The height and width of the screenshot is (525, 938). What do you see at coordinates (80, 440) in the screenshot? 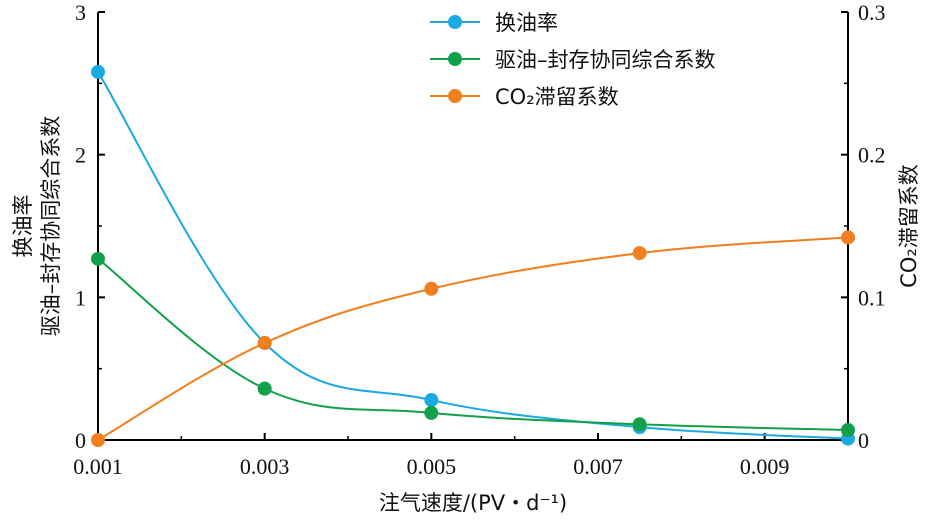
I see `y-left-tick-label: 0` at bounding box center [80, 440].